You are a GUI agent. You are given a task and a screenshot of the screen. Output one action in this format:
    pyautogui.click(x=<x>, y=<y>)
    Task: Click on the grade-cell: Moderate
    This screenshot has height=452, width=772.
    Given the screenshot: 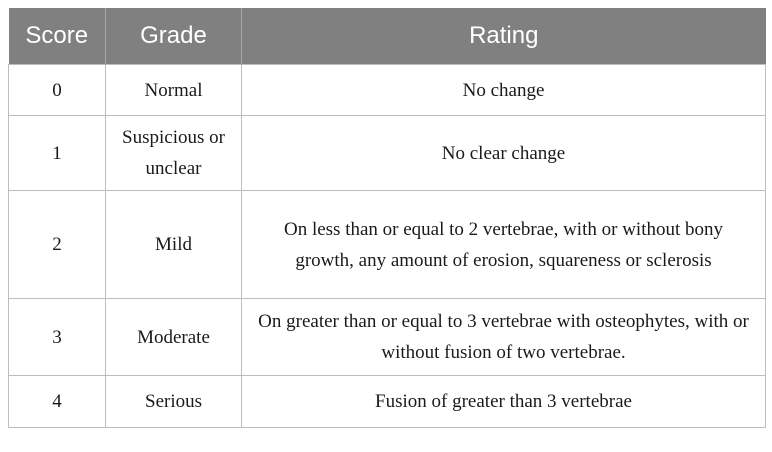 What is the action you would take?
    pyautogui.click(x=173, y=337)
    